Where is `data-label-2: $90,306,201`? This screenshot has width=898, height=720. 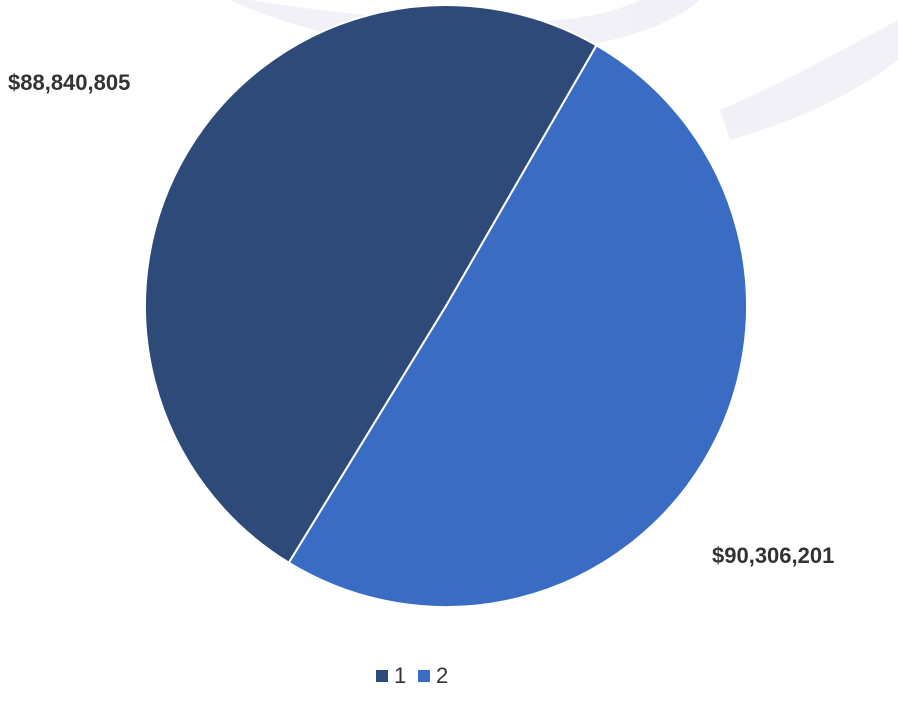
data-label-2: $90,306,201 is located at coordinates (773, 555).